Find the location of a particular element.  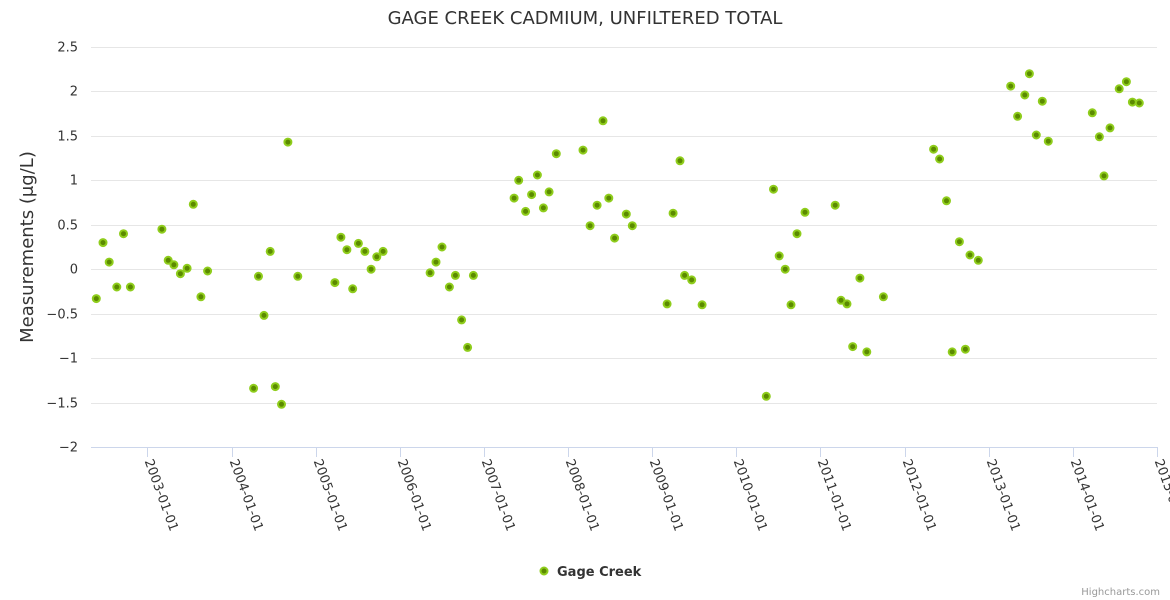

x-tick-label: 2009-01-01 is located at coordinates (666, 495).